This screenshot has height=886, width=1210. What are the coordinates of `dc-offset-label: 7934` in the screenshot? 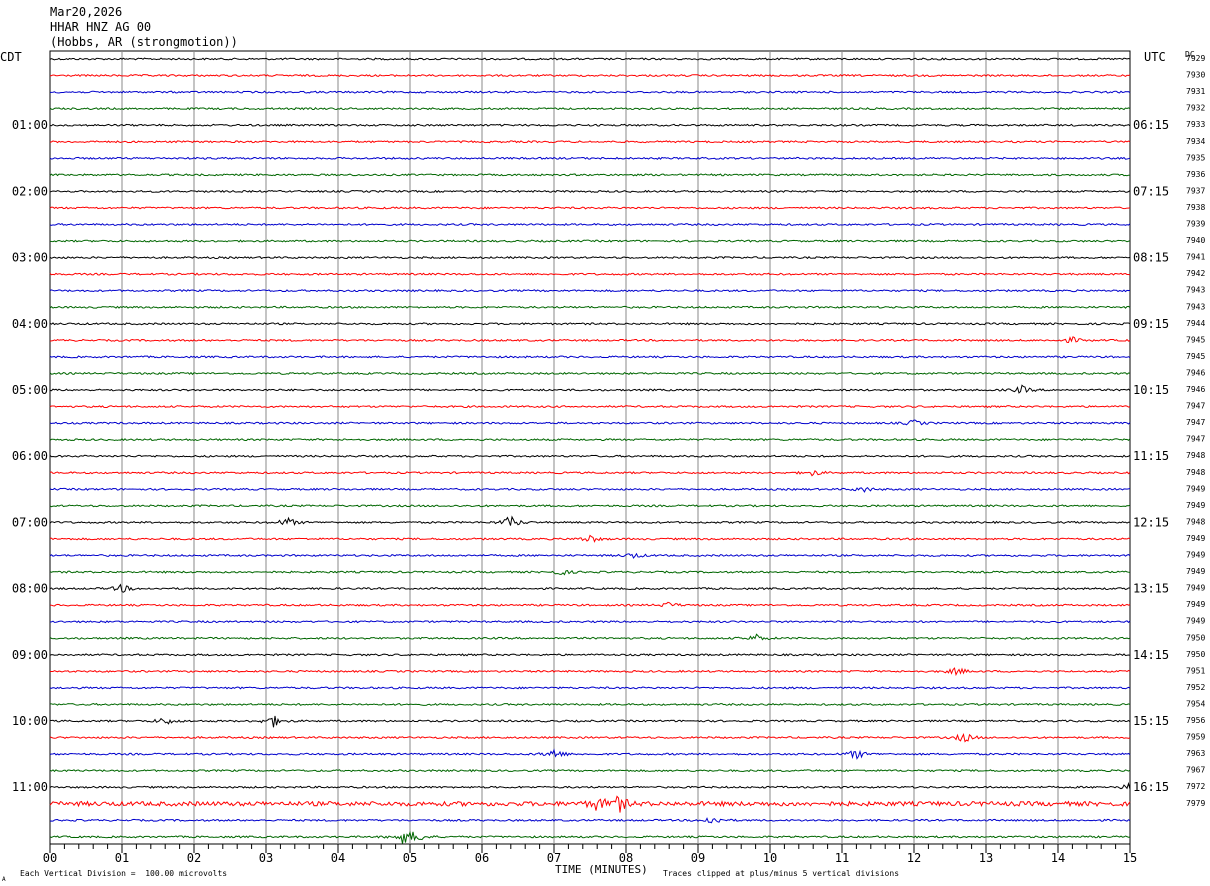 It's located at (1195, 141).